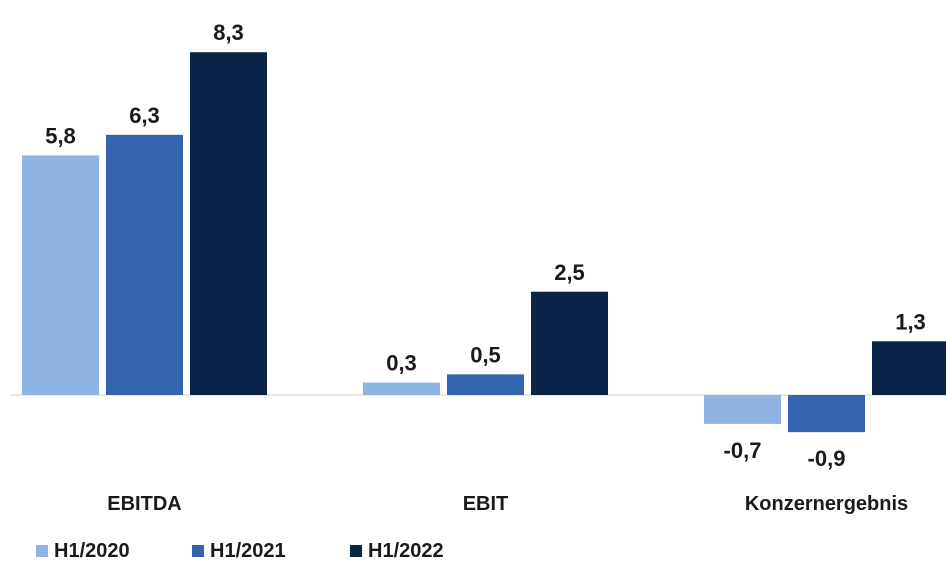 This screenshot has width=946, height=563. I want to click on data-label: 5,8, so click(60, 135).